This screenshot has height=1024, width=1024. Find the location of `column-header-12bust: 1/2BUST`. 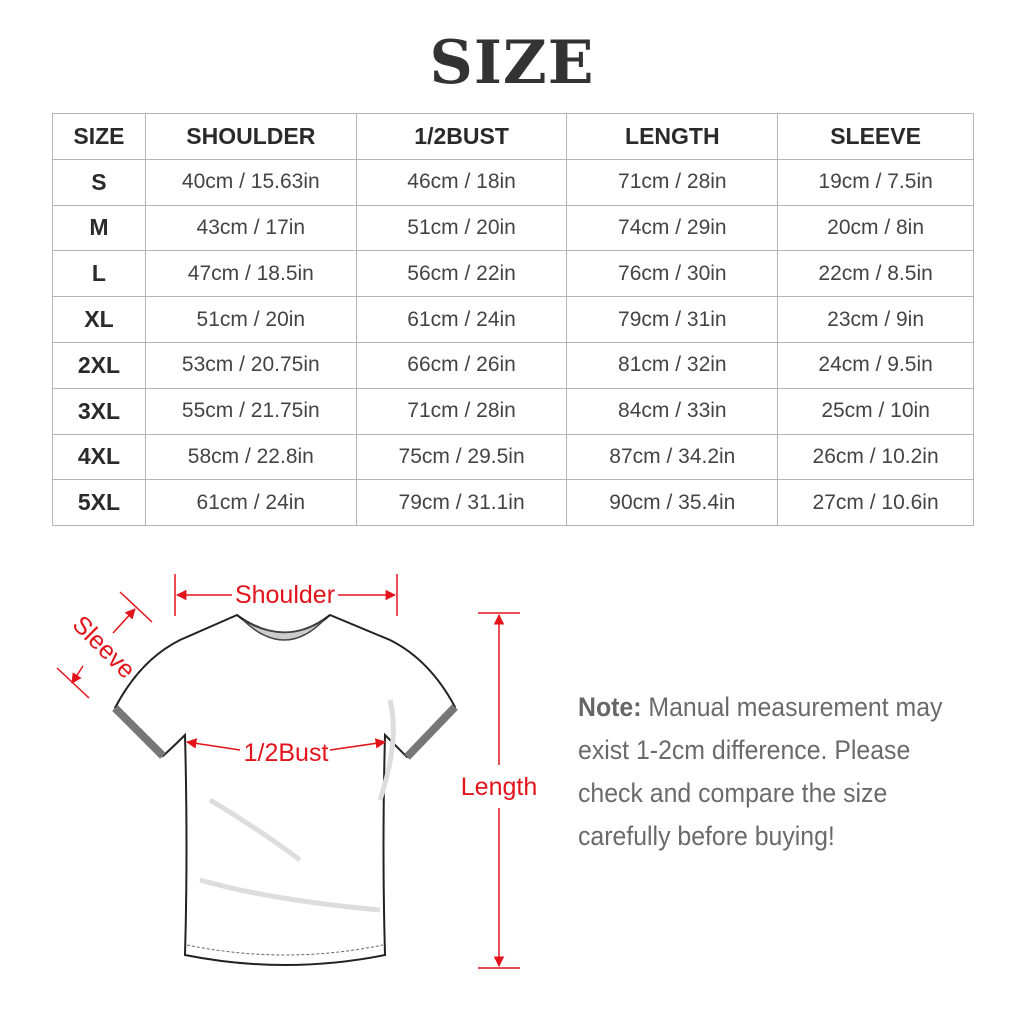

column-header-12bust: 1/2BUST is located at coordinates (461, 136).